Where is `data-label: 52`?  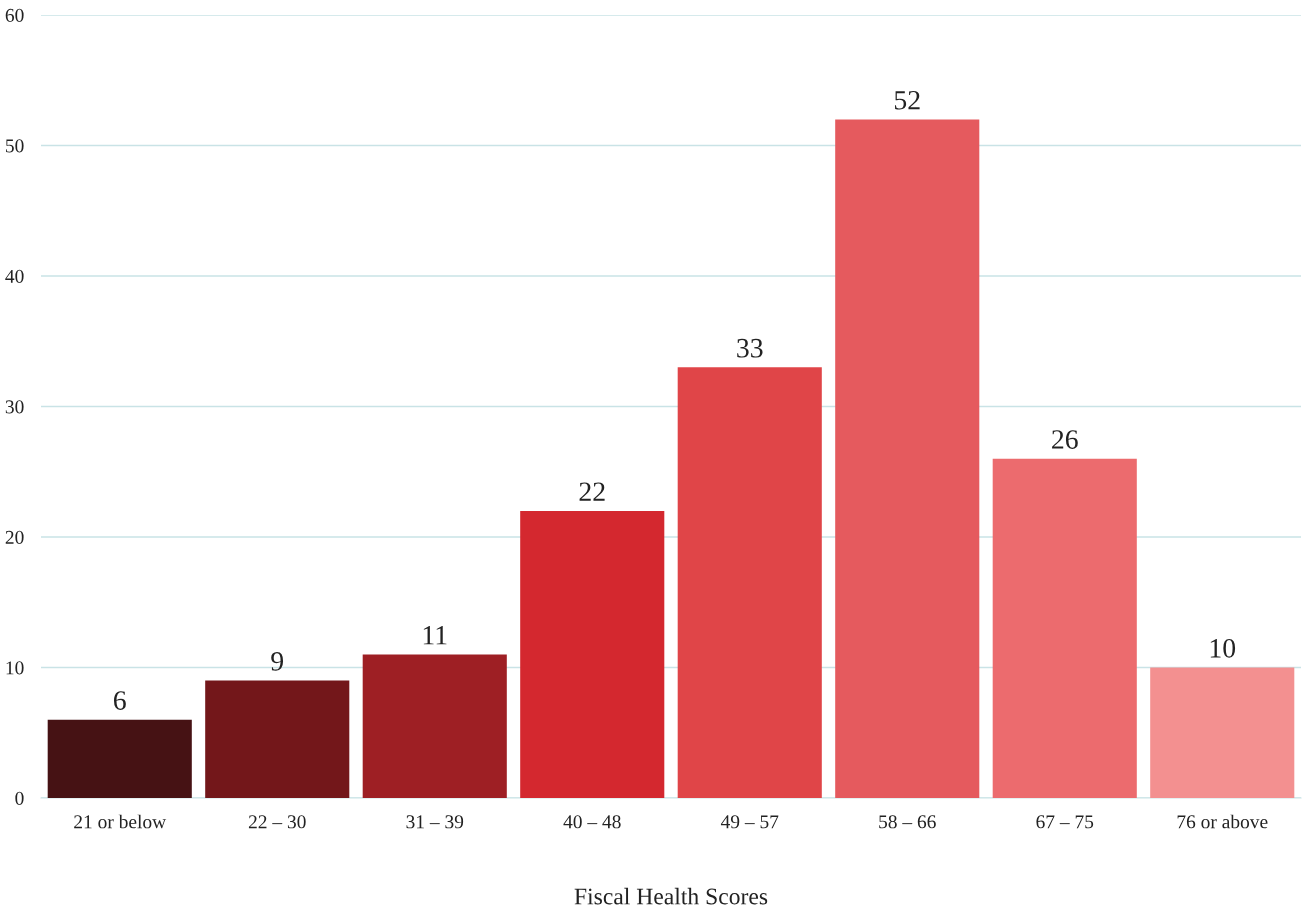 data-label: 52 is located at coordinates (907, 100).